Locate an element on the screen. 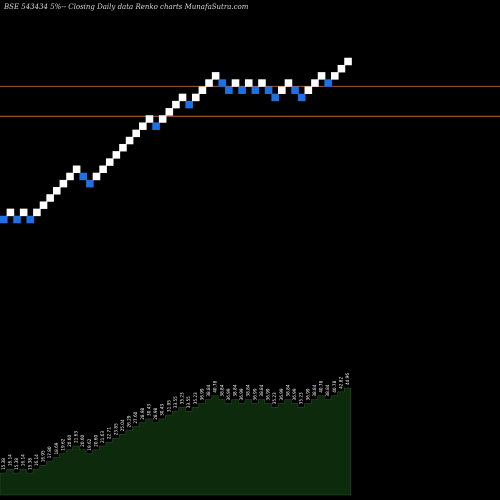 The height and width of the screenshot is (500, 500). price-label-51: 42.82 is located at coordinates (340, 383).